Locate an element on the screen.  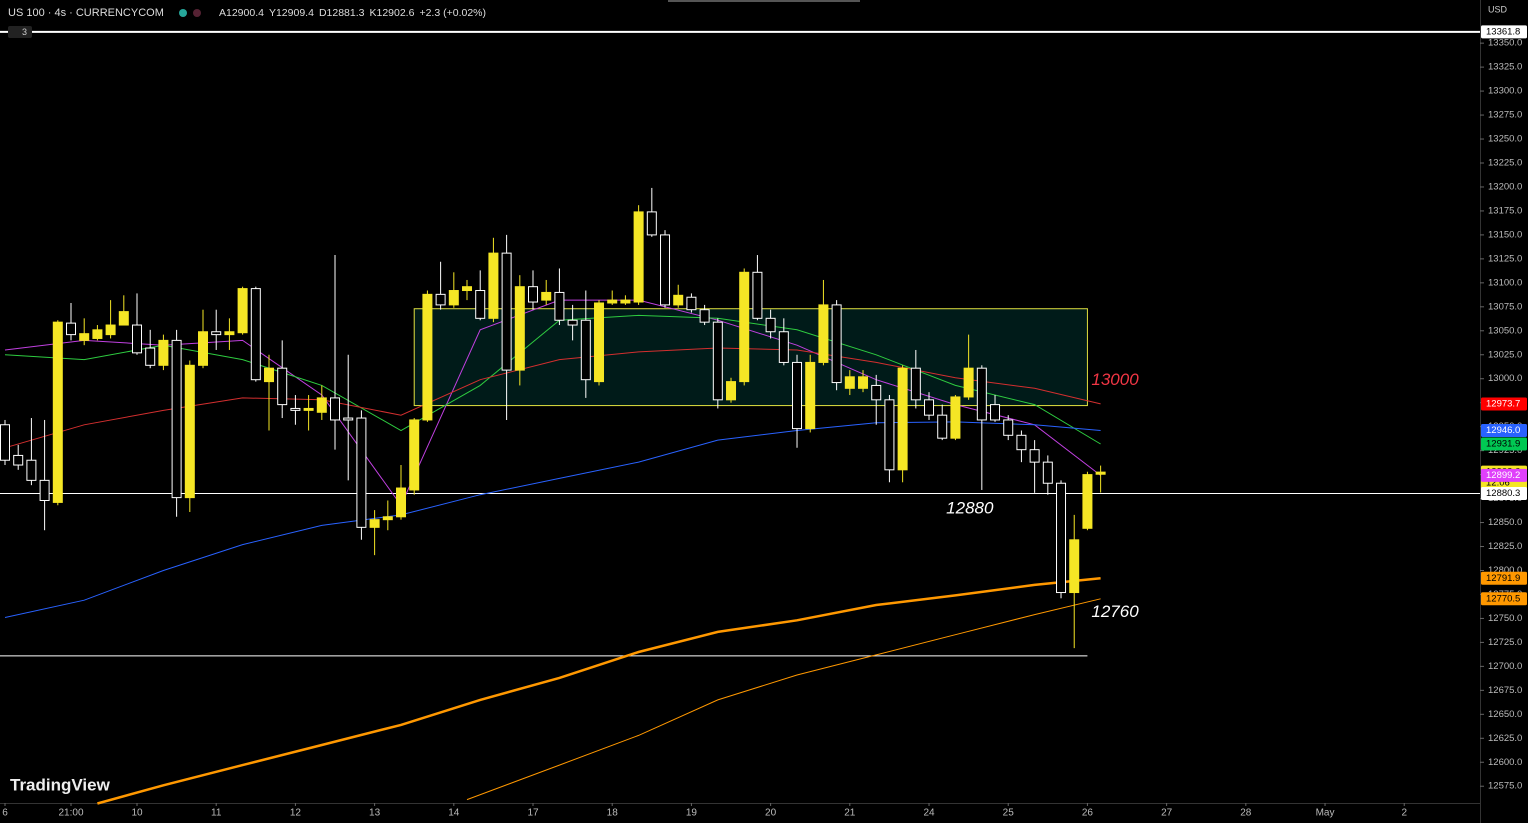
x-tick-label: 18 is located at coordinates (613, 813).